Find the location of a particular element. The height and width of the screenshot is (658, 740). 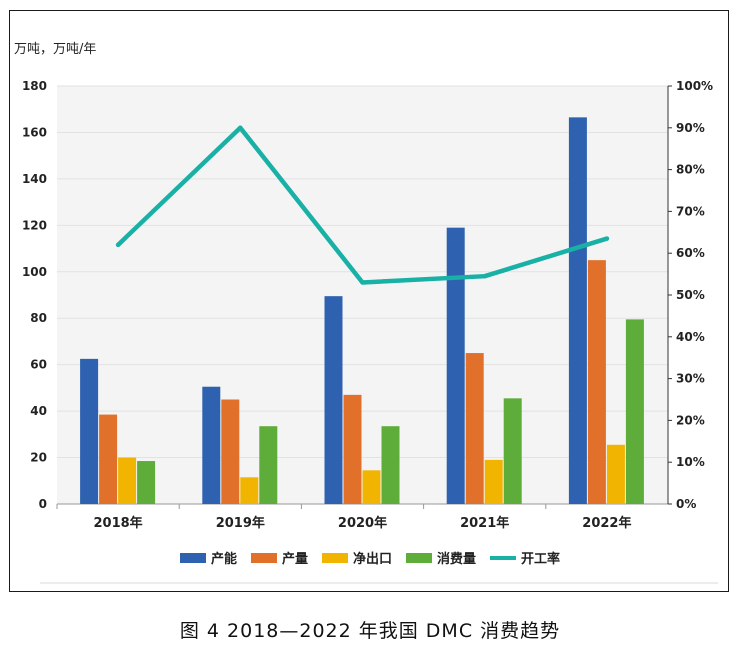

x-tick-label: 2021年 is located at coordinates (484, 523).